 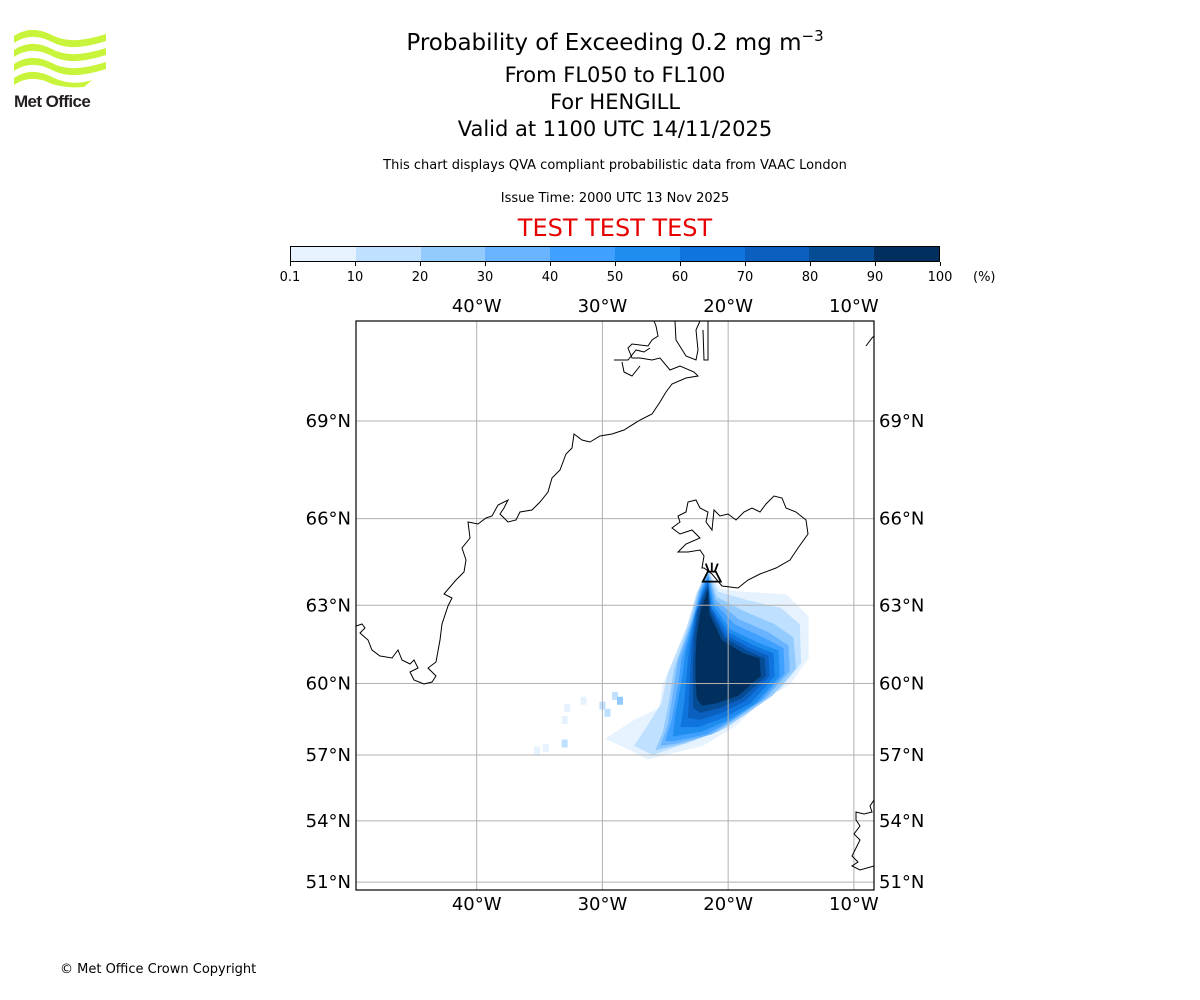 I want to click on coastline-scotland, so click(x=869, y=341).